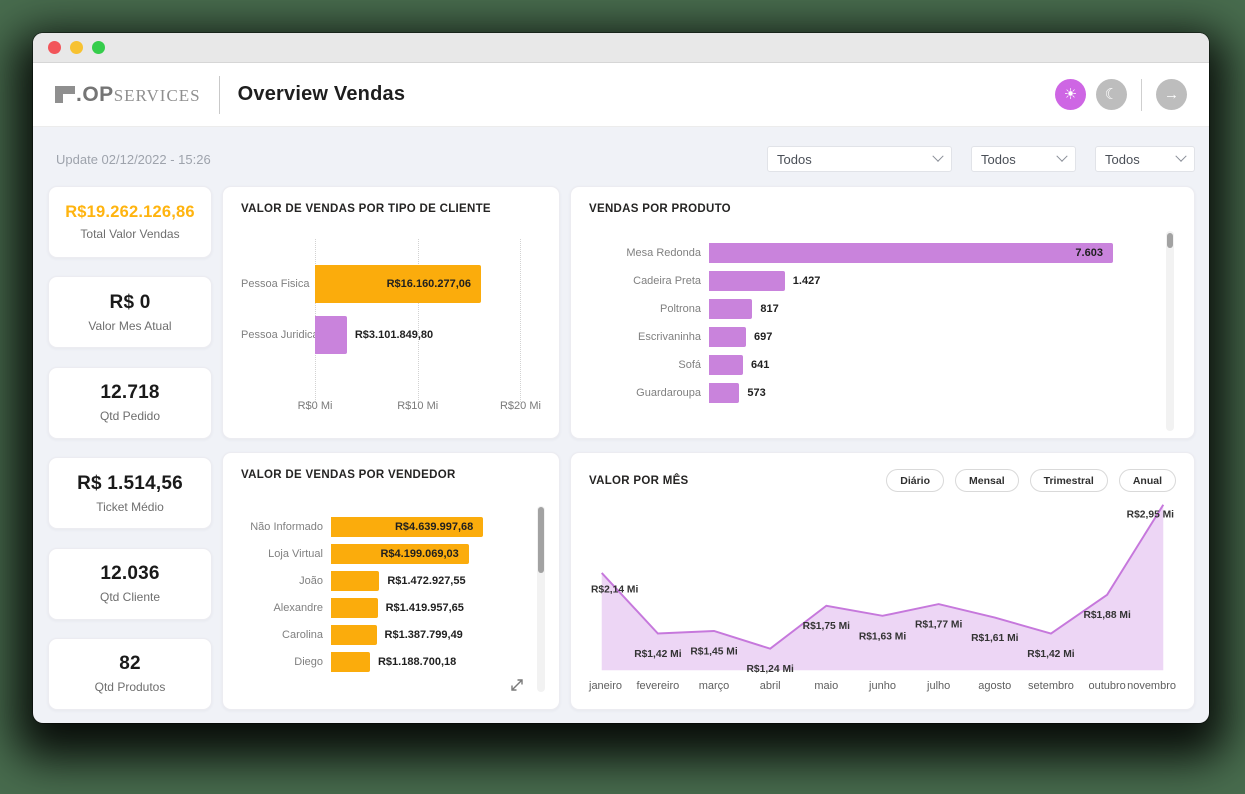  Describe the element at coordinates (541, 540) in the screenshot. I see `vendedor-scrollbar-thumb` at that location.